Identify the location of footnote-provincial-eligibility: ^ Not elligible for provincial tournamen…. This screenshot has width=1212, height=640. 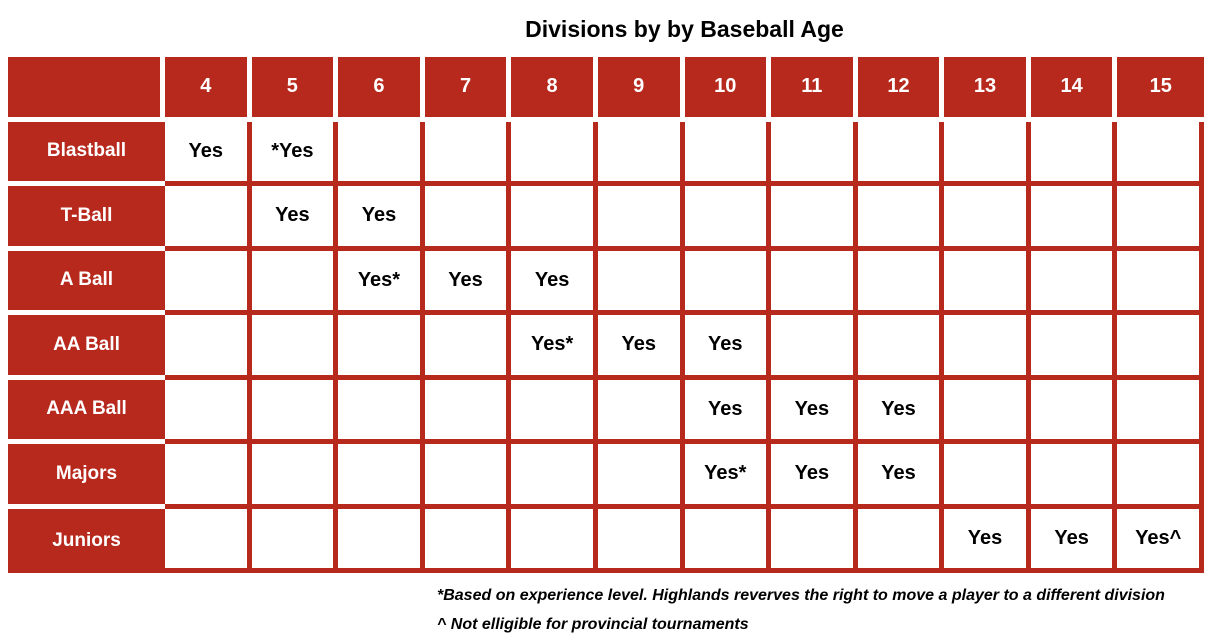
(593, 624).